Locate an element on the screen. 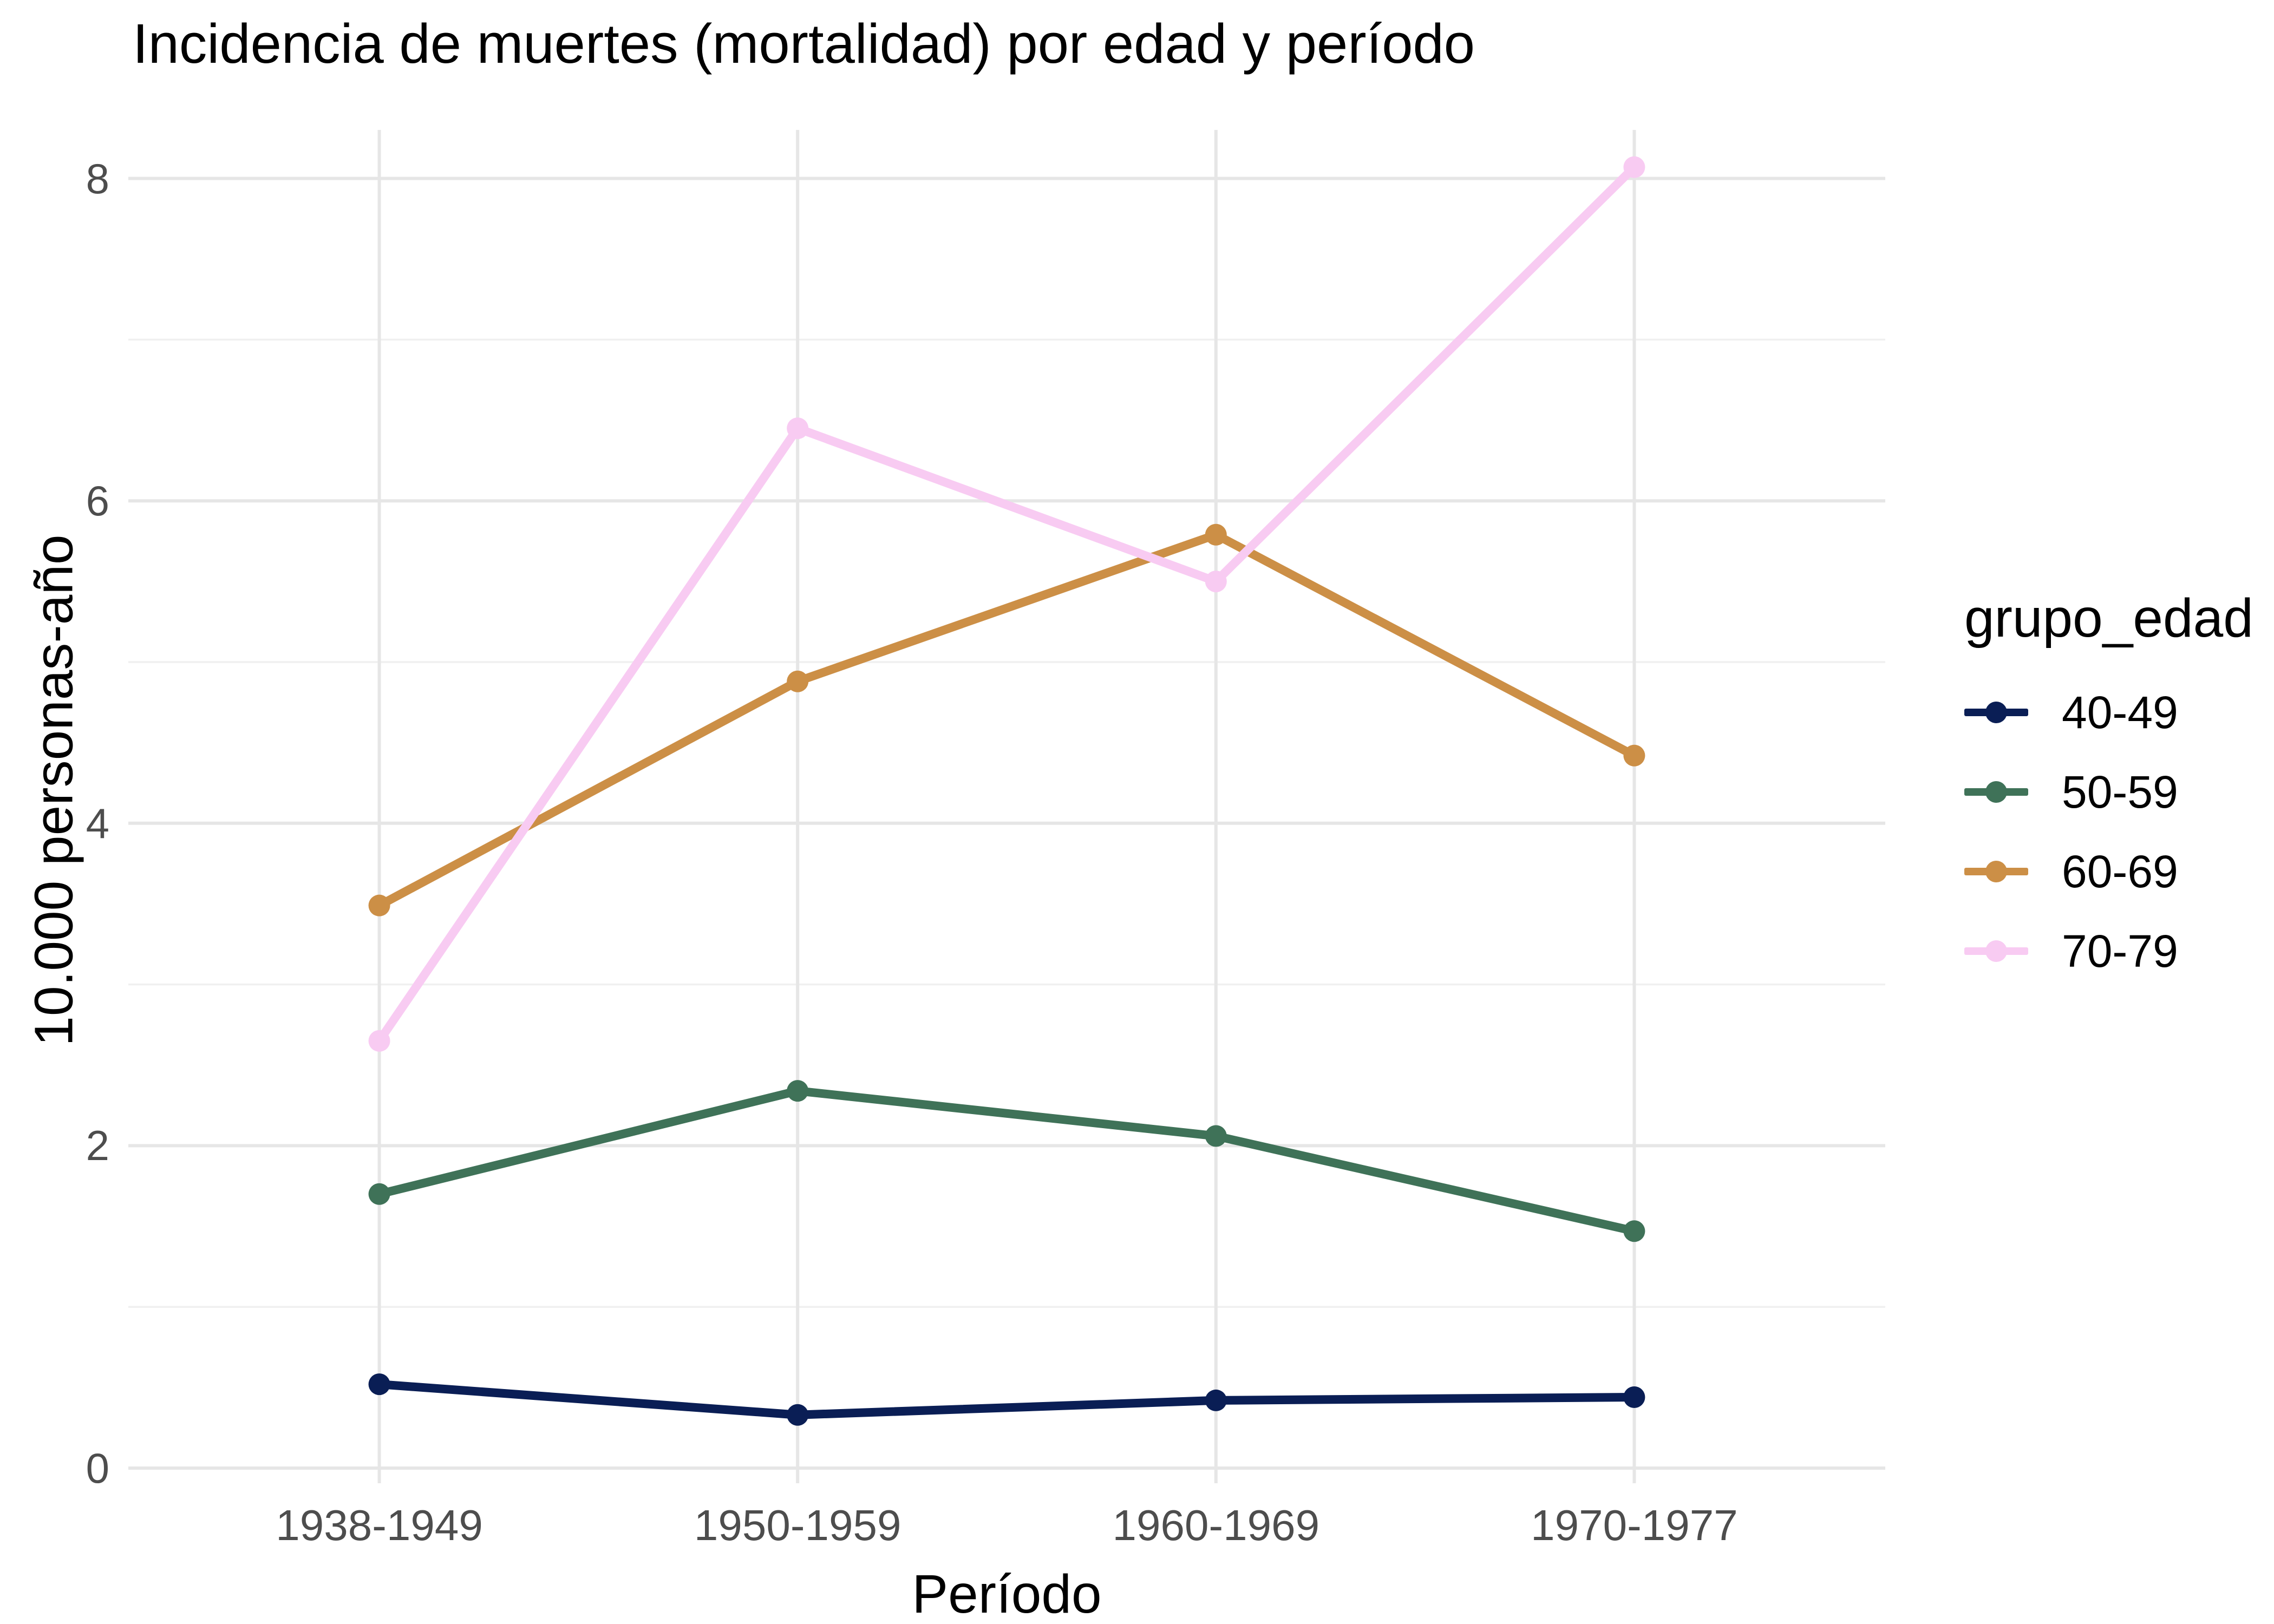 The width and height of the screenshot is (2274, 1624). y-tick-label: 0 is located at coordinates (98, 1468).